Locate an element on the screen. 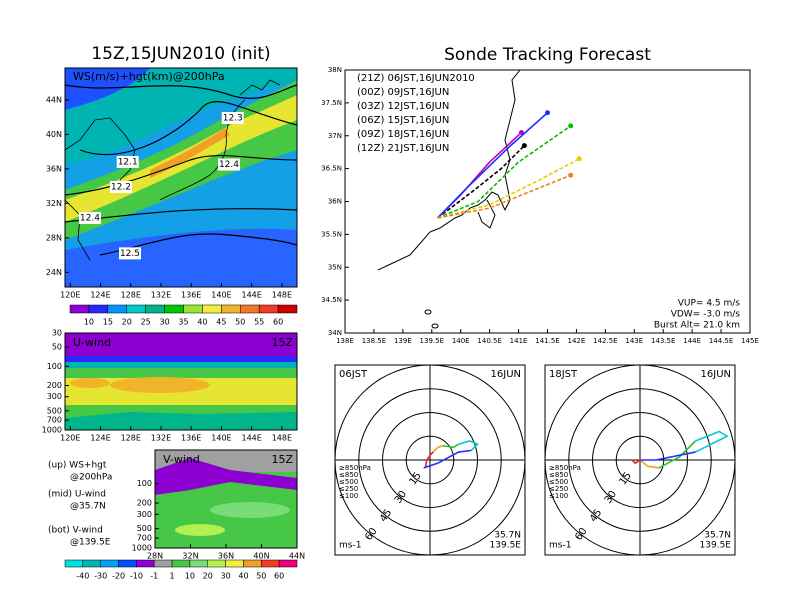 The height and width of the screenshot is (612, 792). panel-time: 15Z is located at coordinates (282, 342).